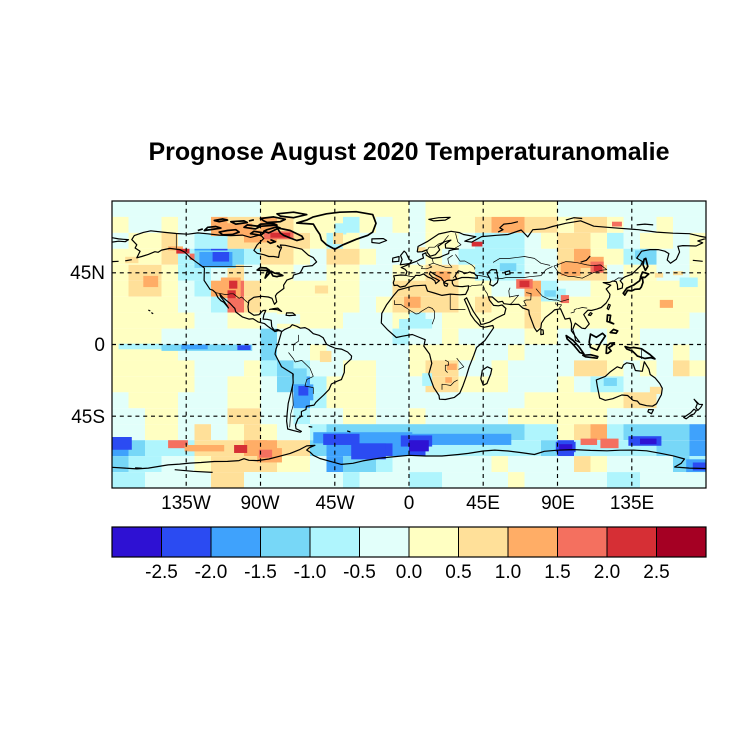  I want to click on svg-text: 1.5, so click(557, 572).